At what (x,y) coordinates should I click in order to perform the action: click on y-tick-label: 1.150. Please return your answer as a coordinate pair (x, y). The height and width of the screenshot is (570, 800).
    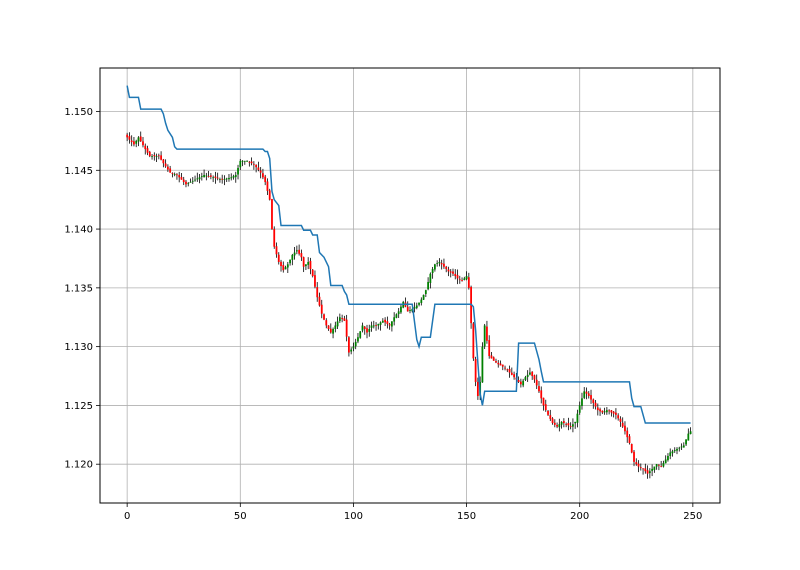
    Looking at the image, I should click on (78, 112).